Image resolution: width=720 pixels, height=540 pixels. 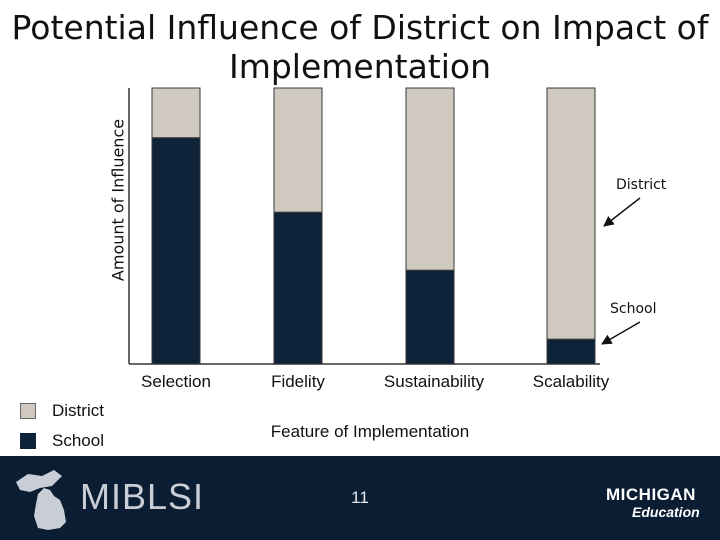 What do you see at coordinates (298, 150) in the screenshot?
I see `bar-district-fidelity` at bounding box center [298, 150].